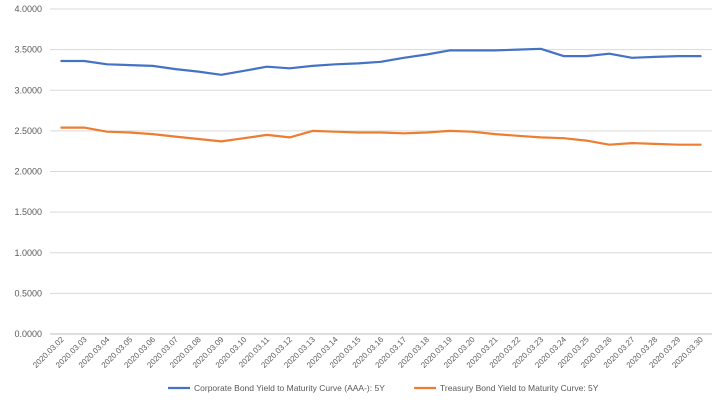  What do you see at coordinates (381, 61) in the screenshot?
I see `corporate-bond-series-line` at bounding box center [381, 61].